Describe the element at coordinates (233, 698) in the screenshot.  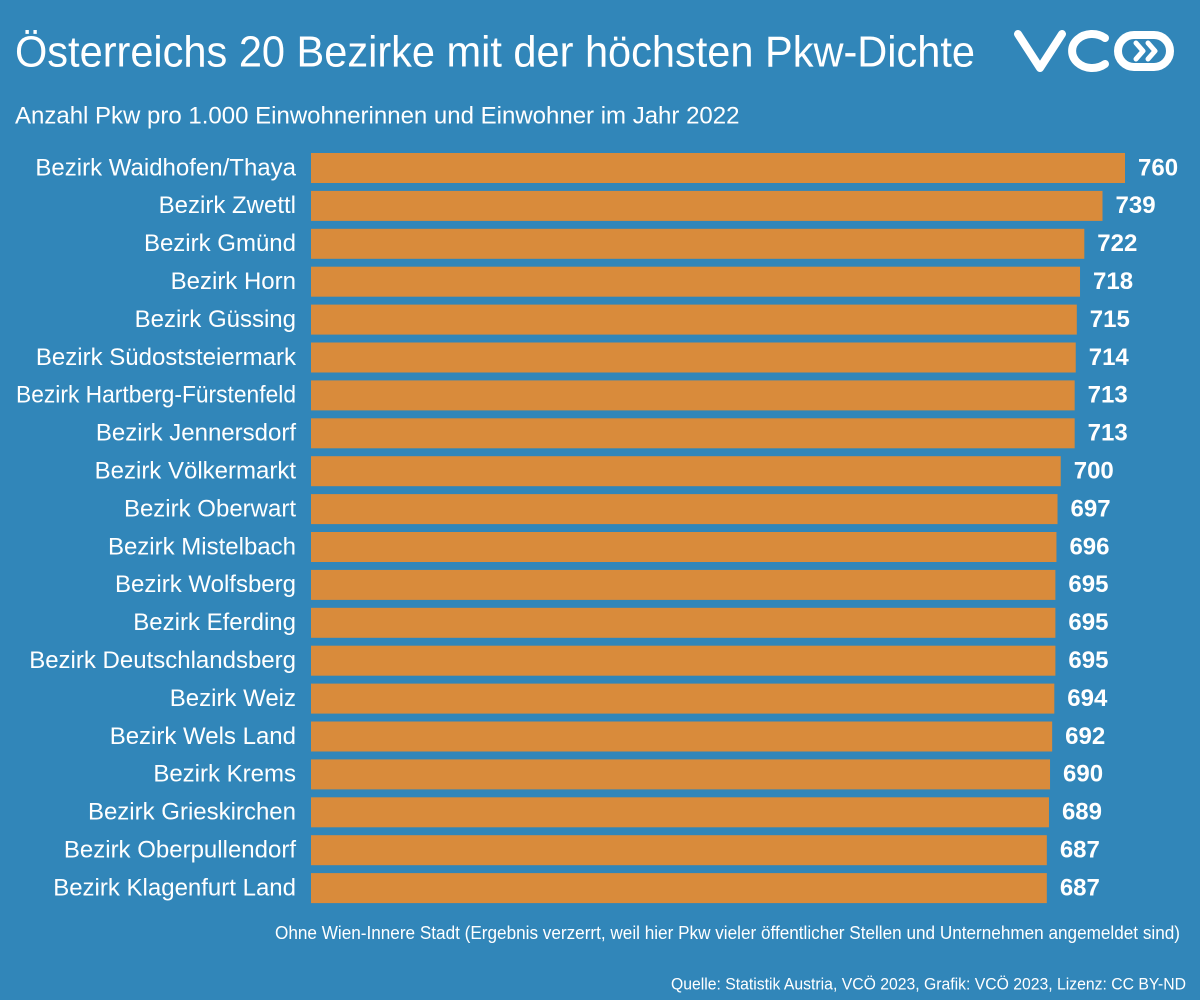
I see `category-label: Bezirk Weiz` at that location.